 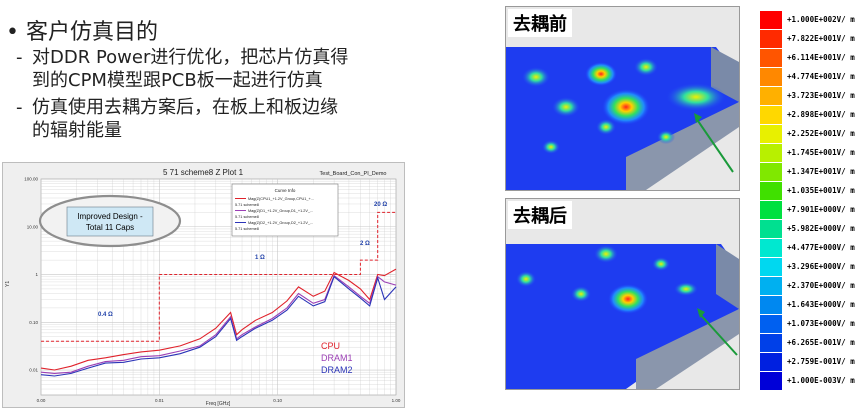 I want to click on series-dram1, so click(x=218, y=324).